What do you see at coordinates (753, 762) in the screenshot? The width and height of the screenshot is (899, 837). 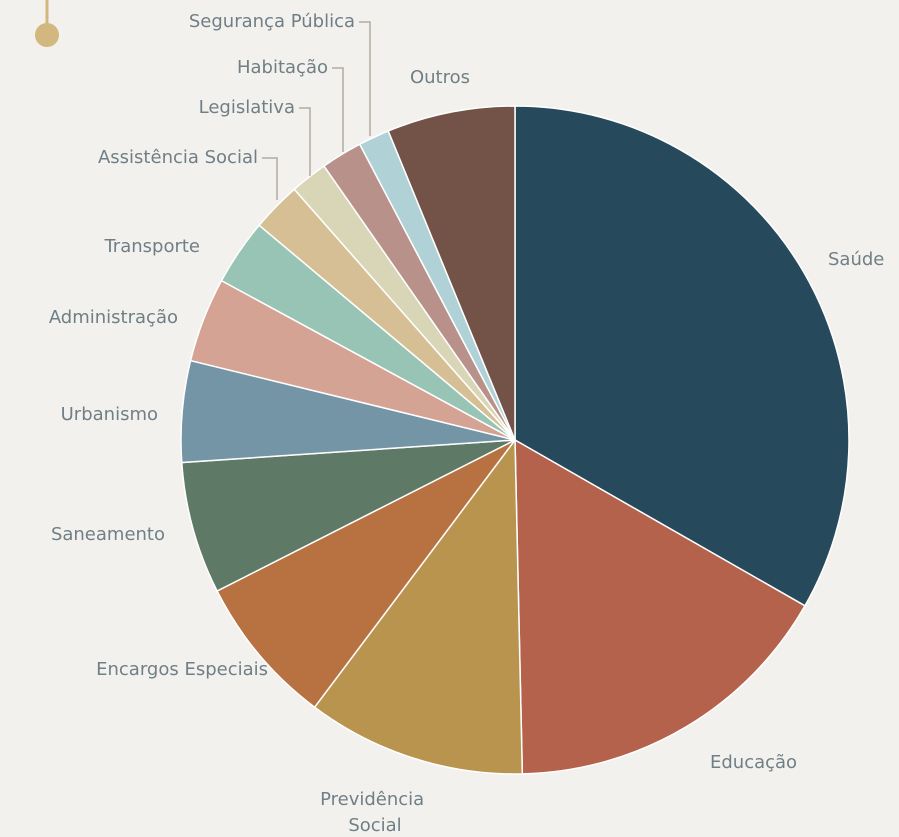 I see `slice-label: Educação` at bounding box center [753, 762].